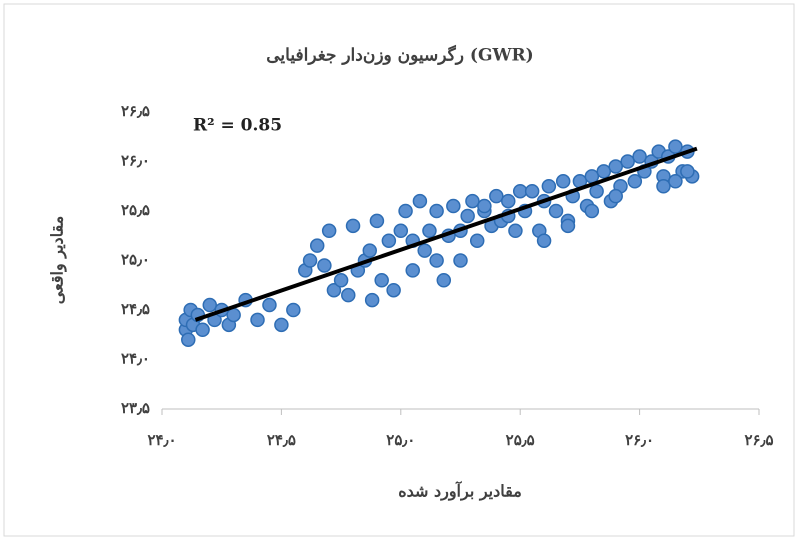  Describe the element at coordinates (135, 161) in the screenshot. I see `y-tick-label: ۲۶٫۰` at that location.